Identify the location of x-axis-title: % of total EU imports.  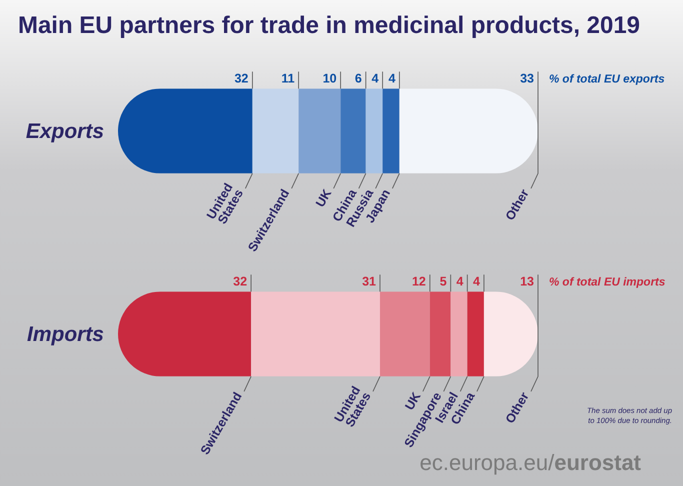
(607, 282).